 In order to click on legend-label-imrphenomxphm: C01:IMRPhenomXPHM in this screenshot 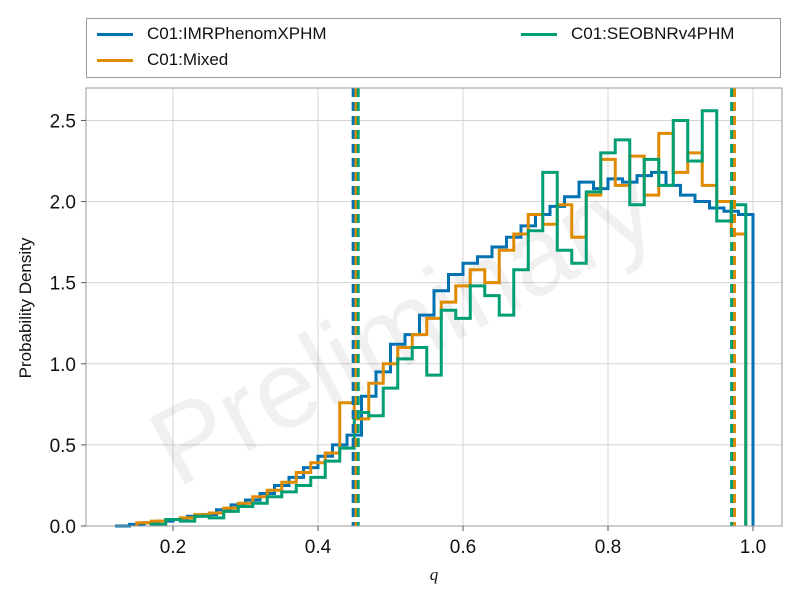, I will do `click(237, 33)`.